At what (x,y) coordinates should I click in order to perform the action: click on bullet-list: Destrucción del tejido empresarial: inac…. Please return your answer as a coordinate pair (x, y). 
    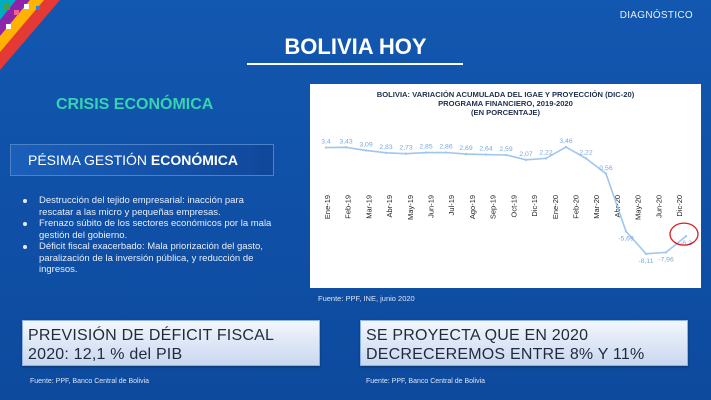
    Looking at the image, I should click on (147, 235).